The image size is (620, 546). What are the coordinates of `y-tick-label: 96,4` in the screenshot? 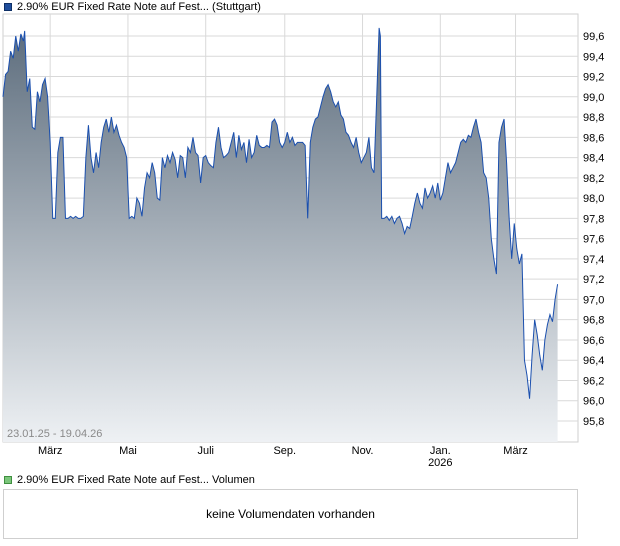 It's located at (593, 361).